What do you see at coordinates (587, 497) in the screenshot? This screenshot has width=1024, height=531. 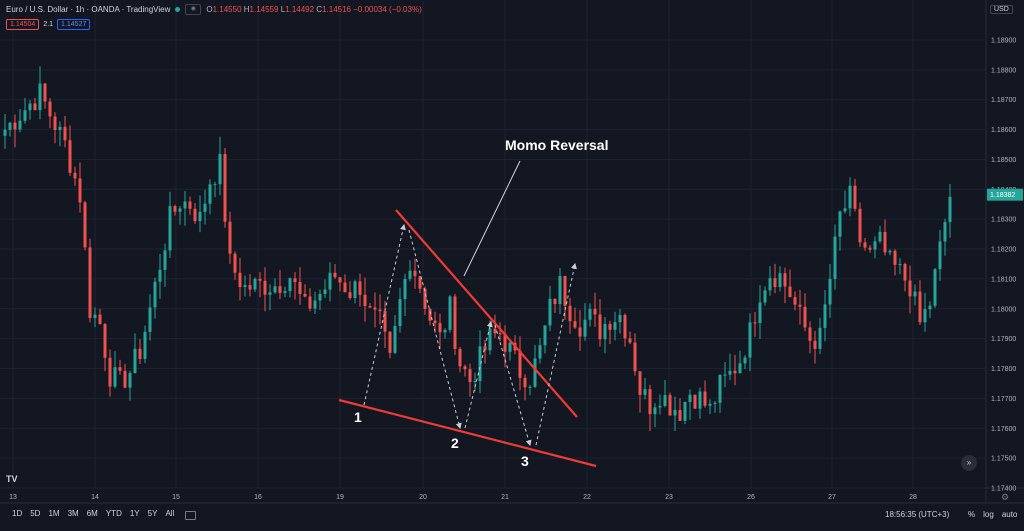 I see `x-tick-label: 22` at bounding box center [587, 497].